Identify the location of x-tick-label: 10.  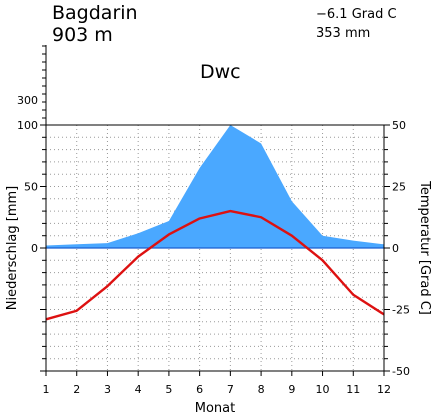
(323, 389).